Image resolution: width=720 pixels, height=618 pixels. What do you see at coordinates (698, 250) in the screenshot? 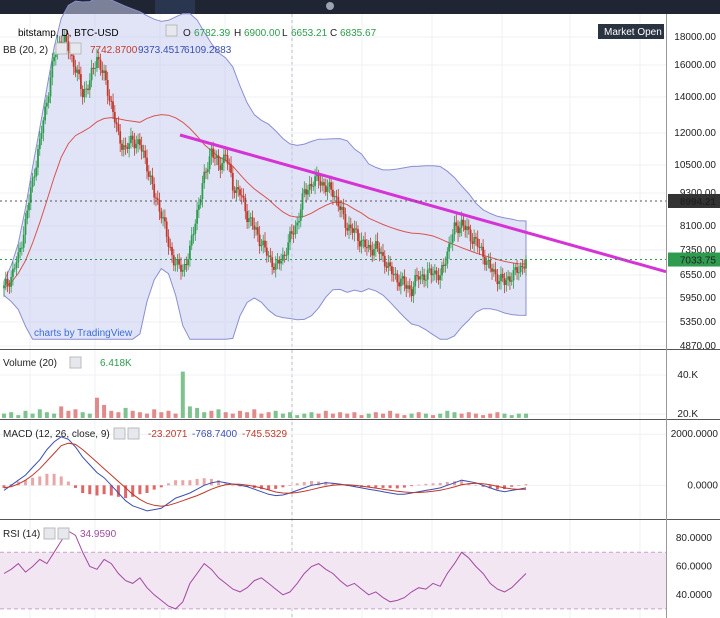
I see `price-tick-label: 7350.00` at bounding box center [698, 250].